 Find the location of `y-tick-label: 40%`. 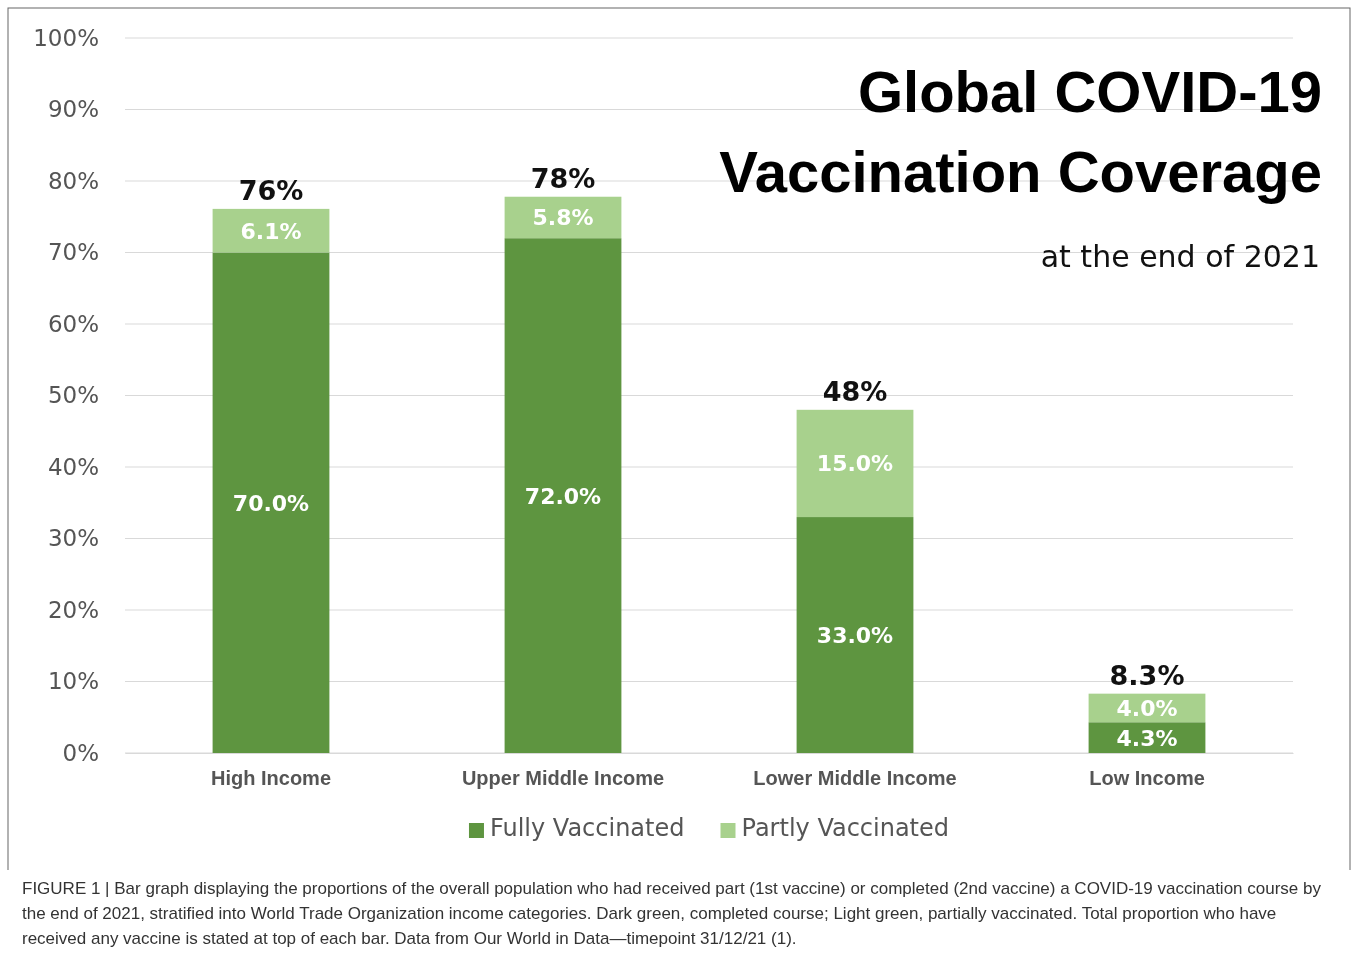

y-tick-label: 40% is located at coordinates (73, 466).